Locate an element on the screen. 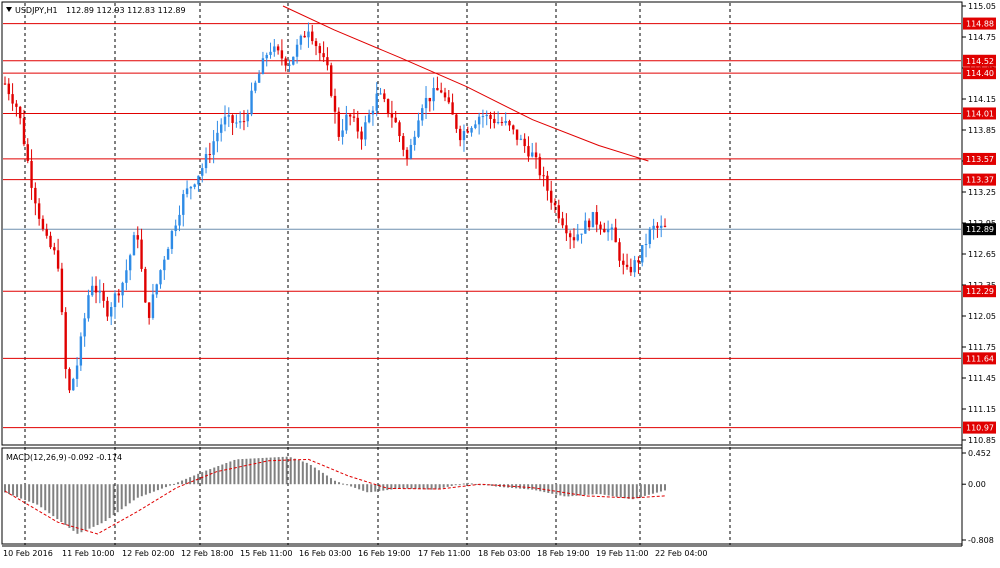 Image resolution: width=1000 pixels, height=568 pixels. level-label-111.64: 111.64 is located at coordinates (980, 358).